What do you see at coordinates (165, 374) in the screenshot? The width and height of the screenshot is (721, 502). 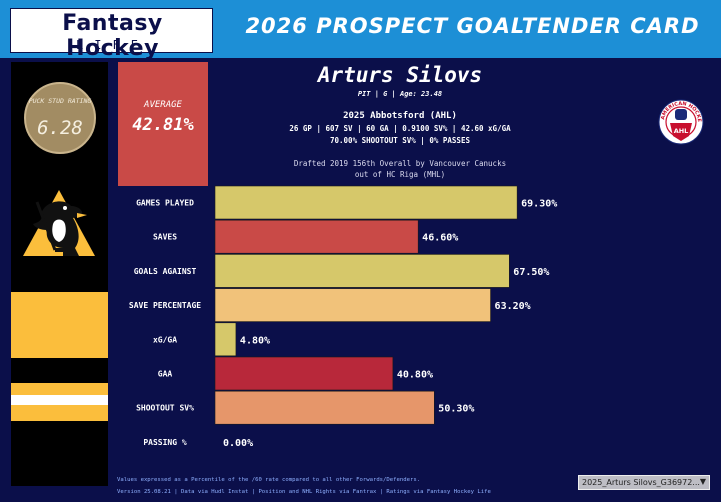 I see `bar-category-label: GAA` at bounding box center [165, 374].